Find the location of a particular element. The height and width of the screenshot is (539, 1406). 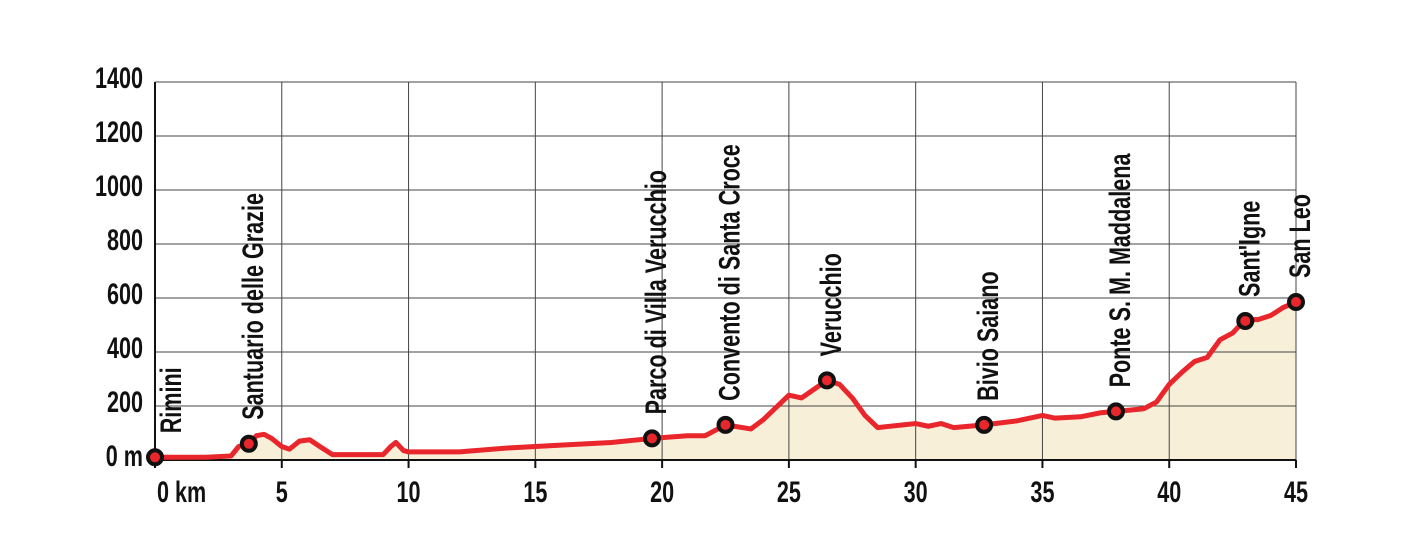

y-tick-label: 1200 is located at coordinates (119, 131).